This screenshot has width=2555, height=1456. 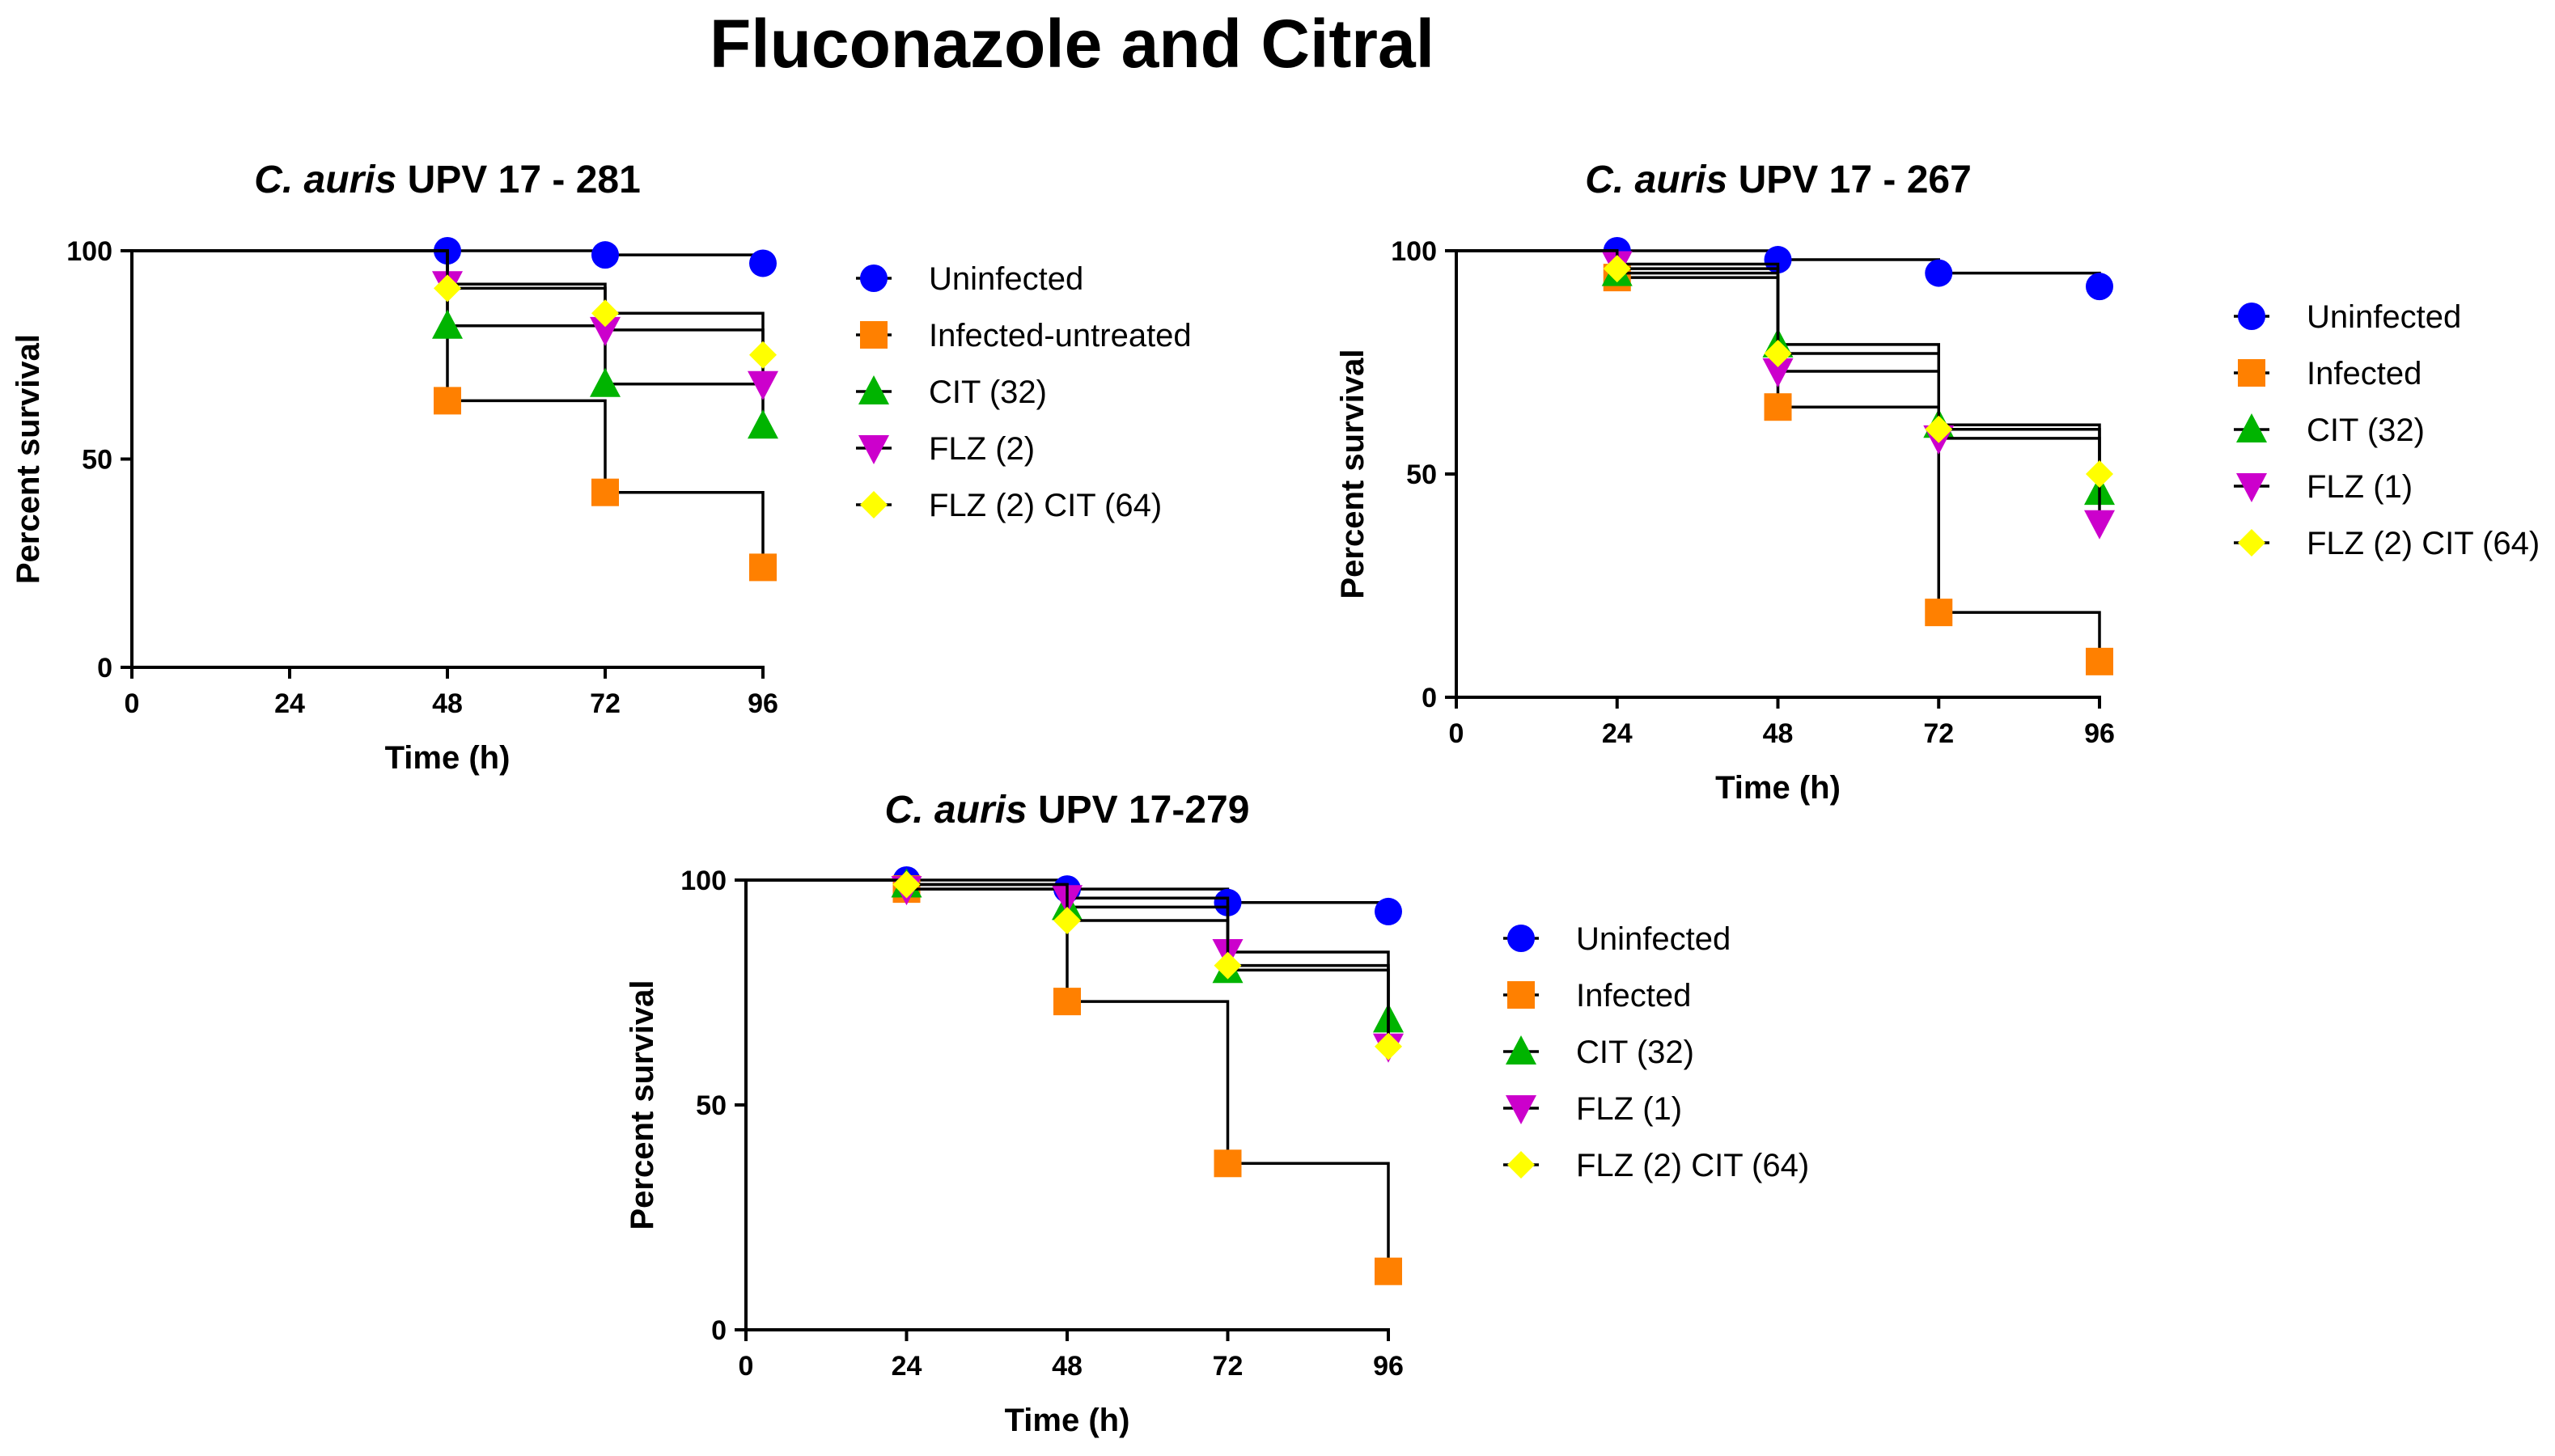 I want to click on survival-line-infected, so click(x=1068, y=1075).